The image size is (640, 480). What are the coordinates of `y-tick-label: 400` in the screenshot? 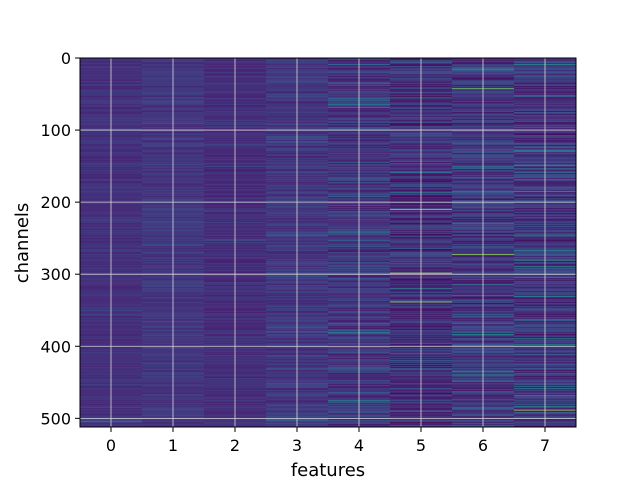 It's located at (55, 346).